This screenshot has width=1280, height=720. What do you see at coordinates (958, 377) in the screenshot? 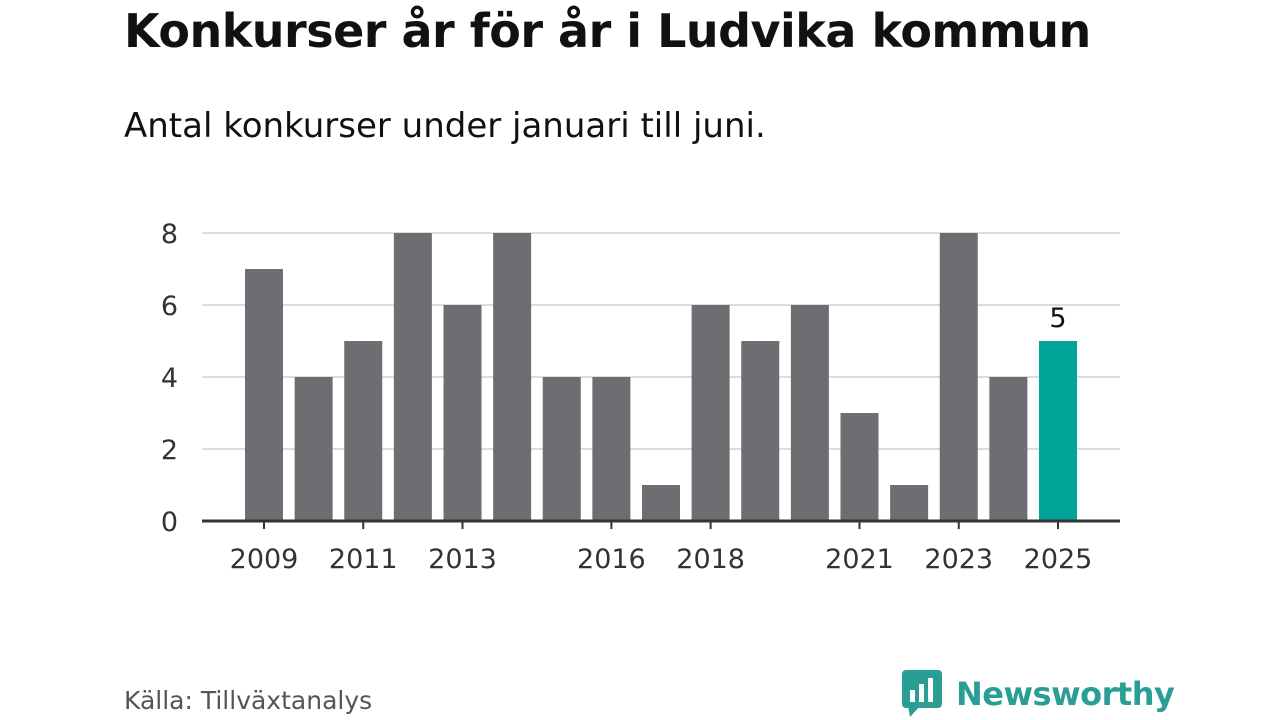
I see `bar-2023: 2023: 8` at bounding box center [958, 377].